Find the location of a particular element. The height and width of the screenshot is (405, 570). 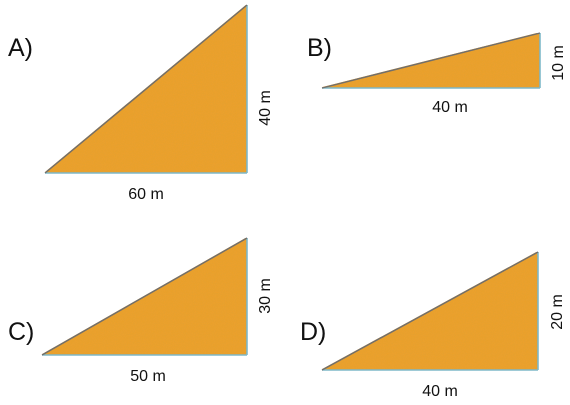

triangle-a-height-label: 40 m is located at coordinates (265, 108).